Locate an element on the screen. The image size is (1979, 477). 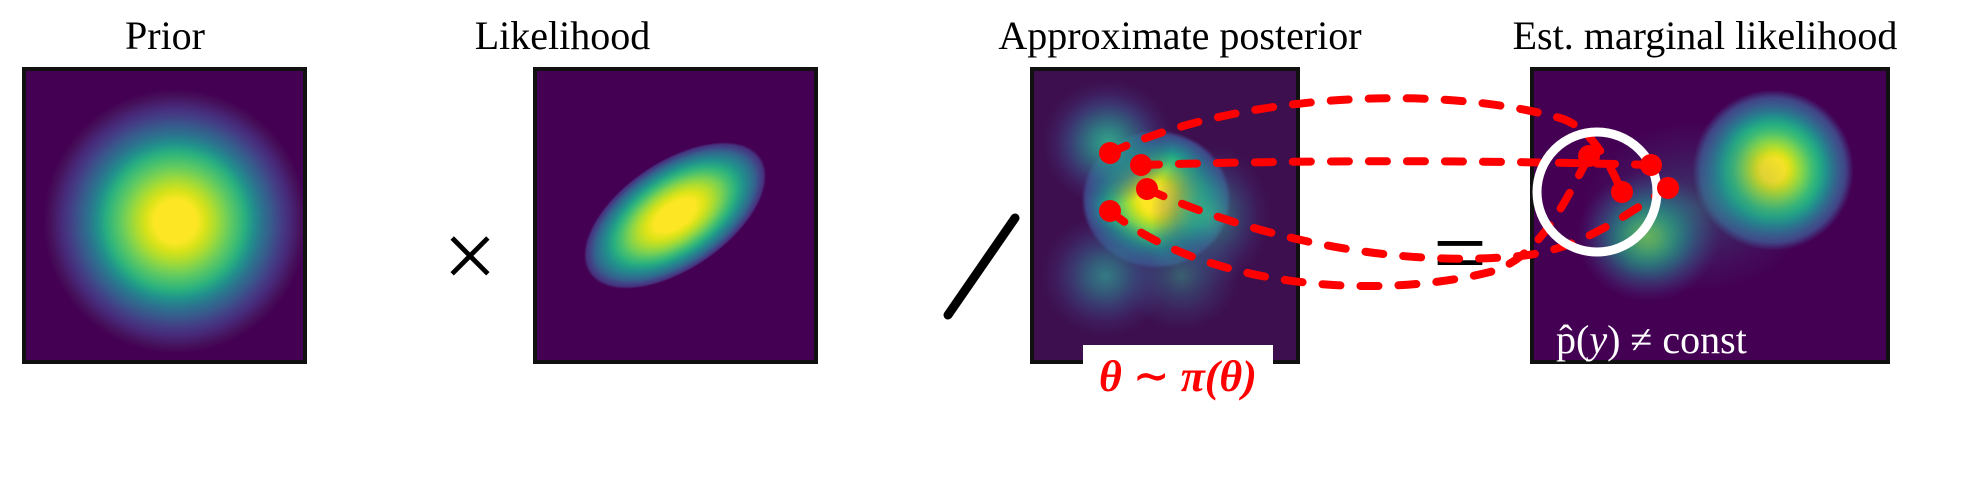
operator-equals: = is located at coordinates (1460, 252).